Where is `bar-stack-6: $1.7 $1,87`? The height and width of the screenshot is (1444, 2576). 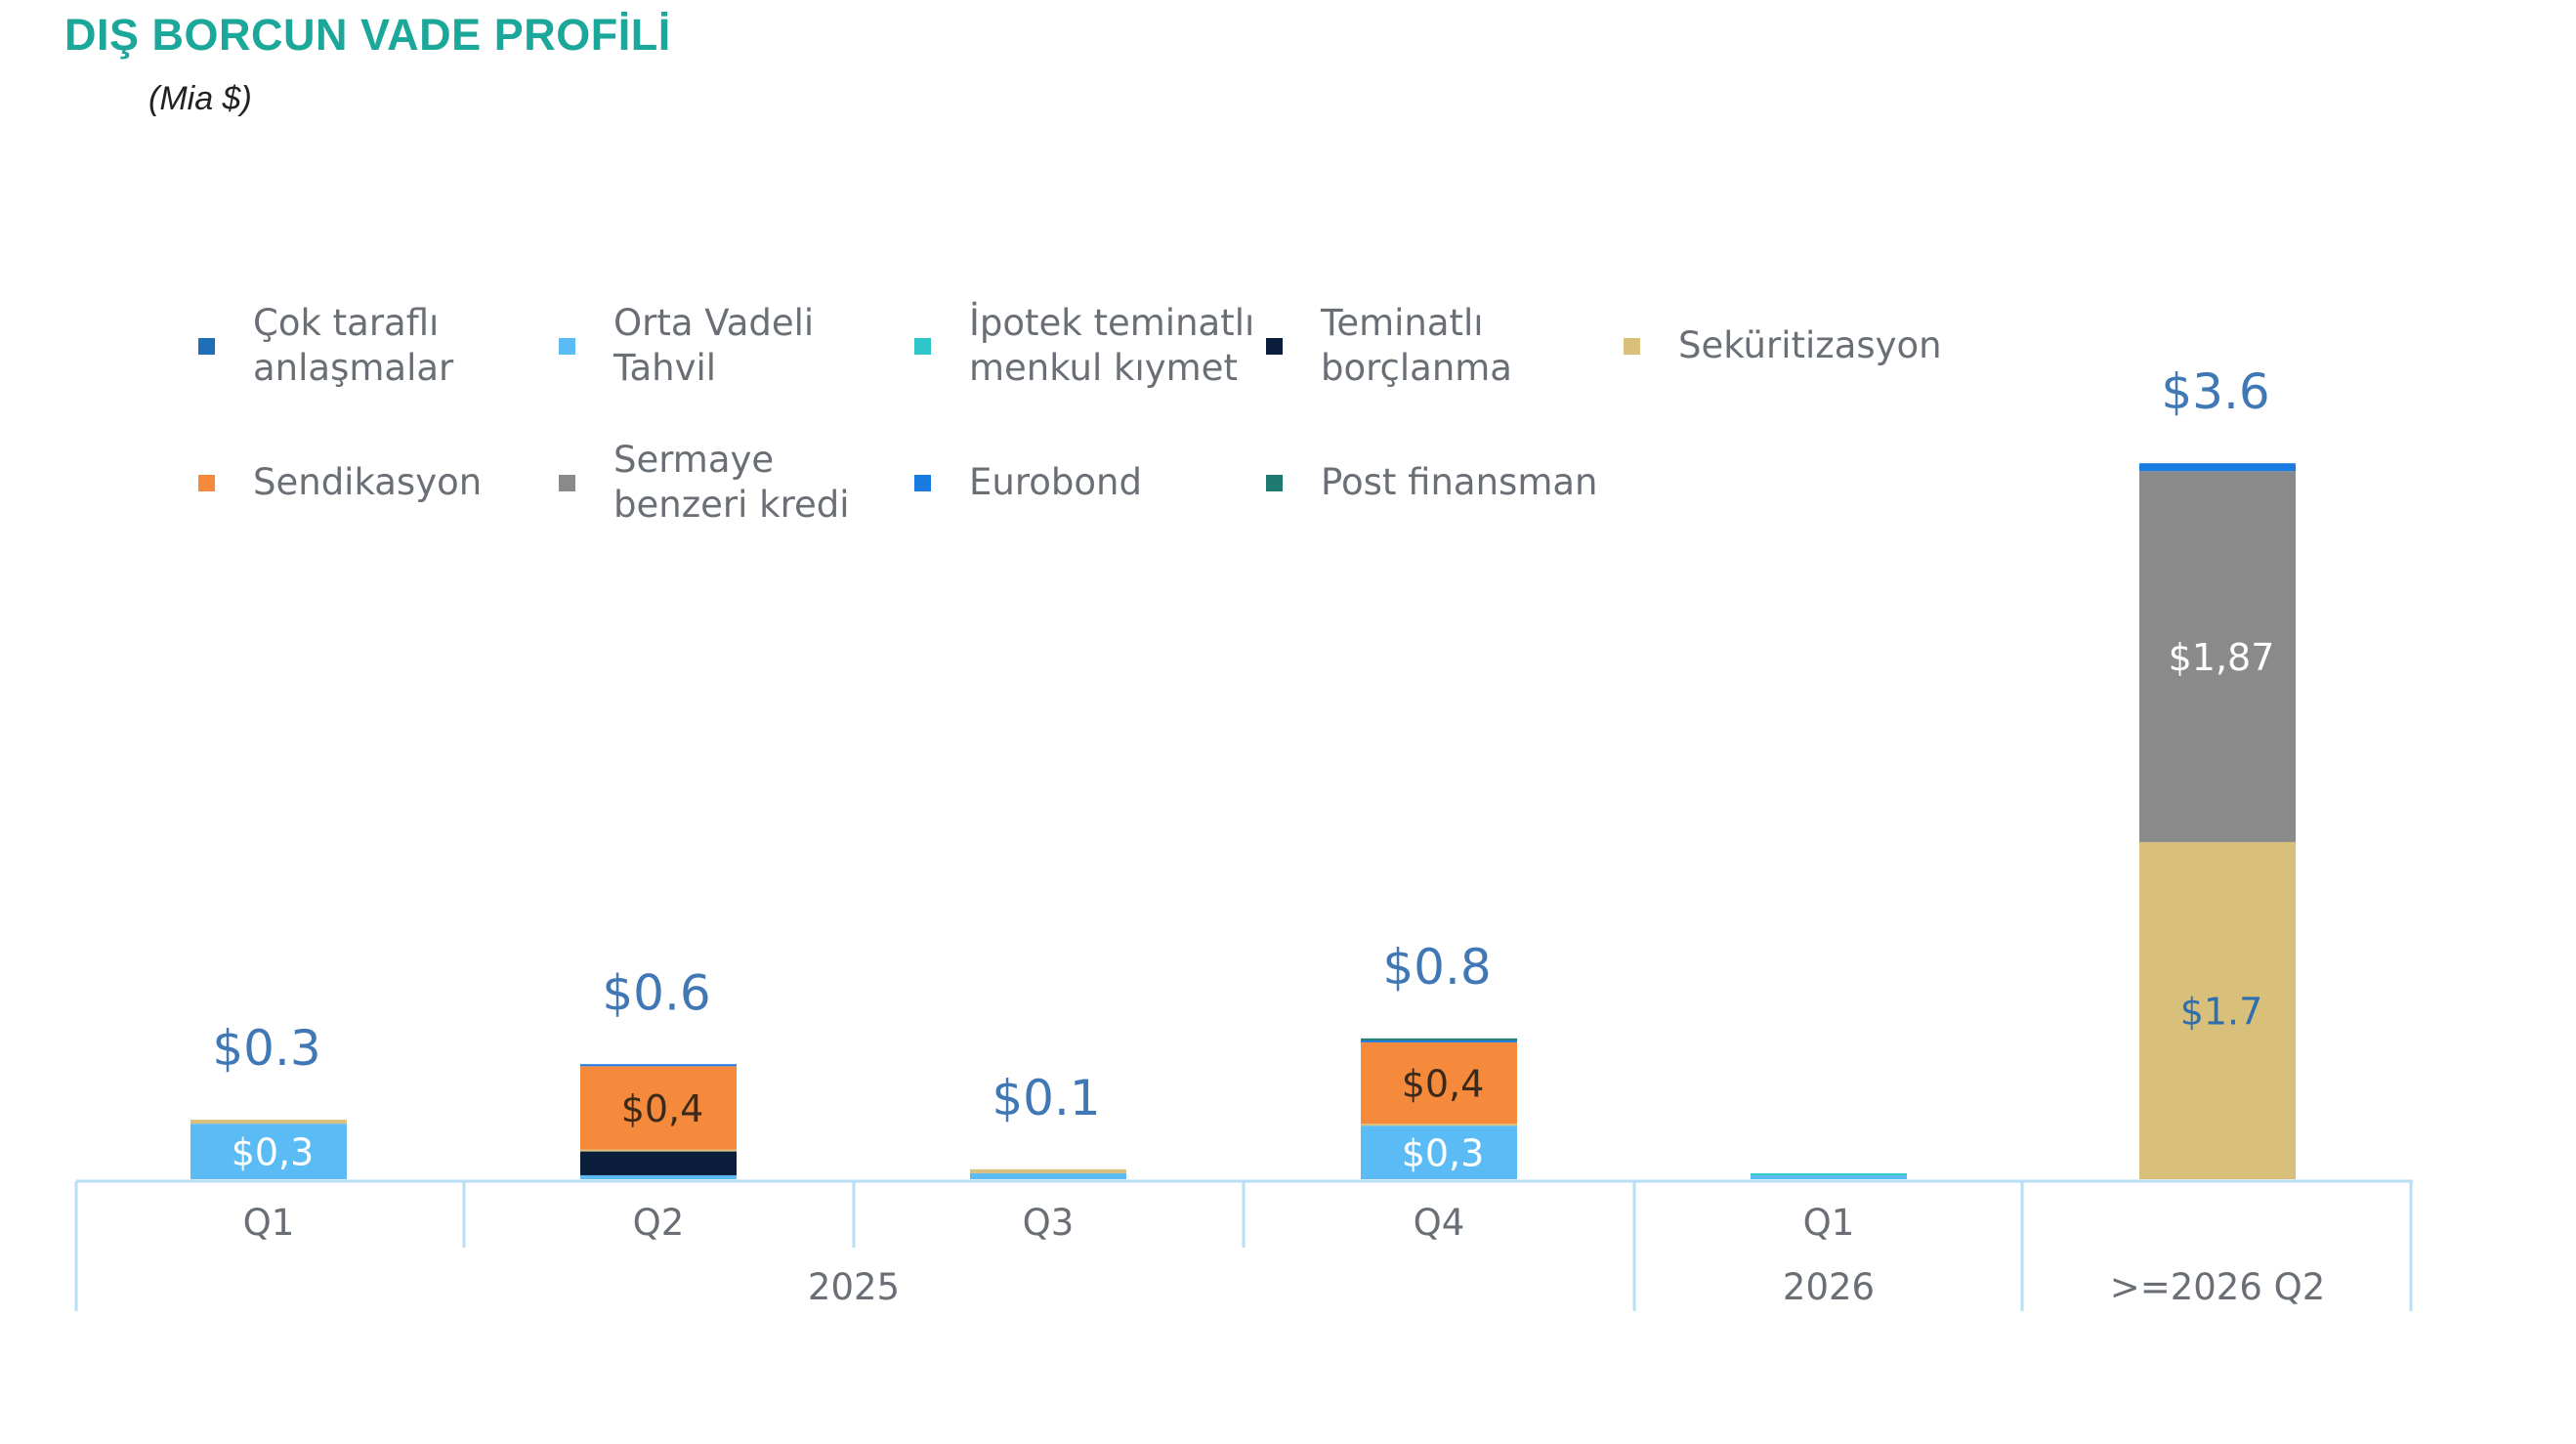 bar-stack-6: $1.7 $1,87 is located at coordinates (2217, 821).